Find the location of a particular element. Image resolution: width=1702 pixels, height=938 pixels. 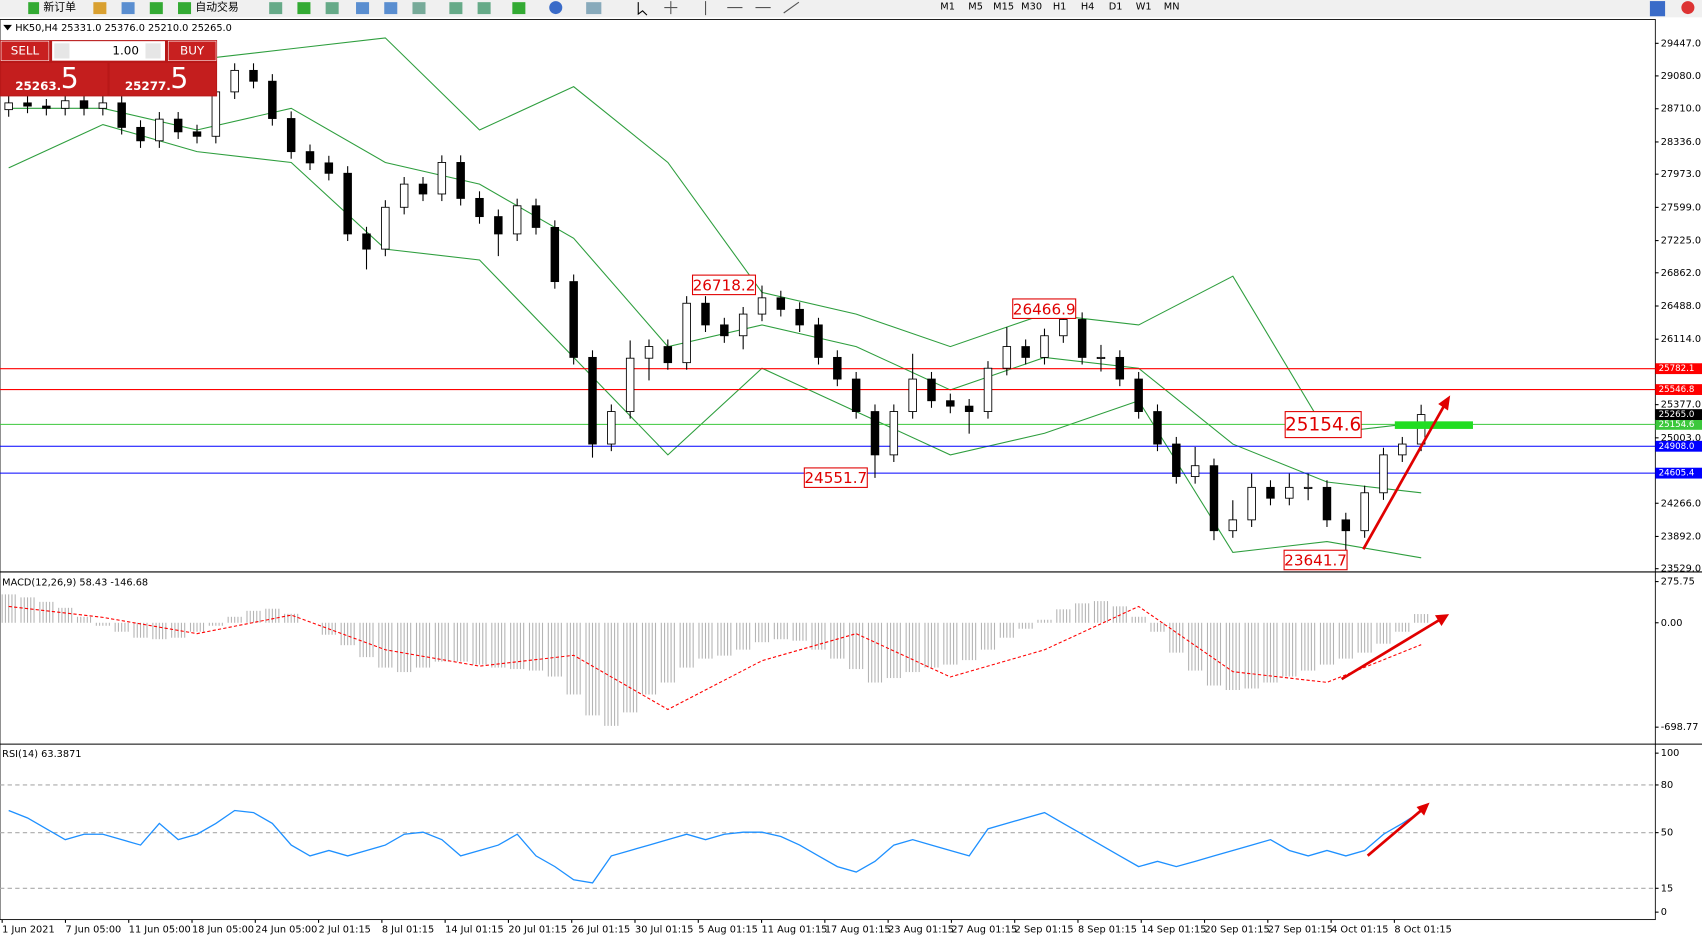

arrow-head is located at coordinates (1444, 403).